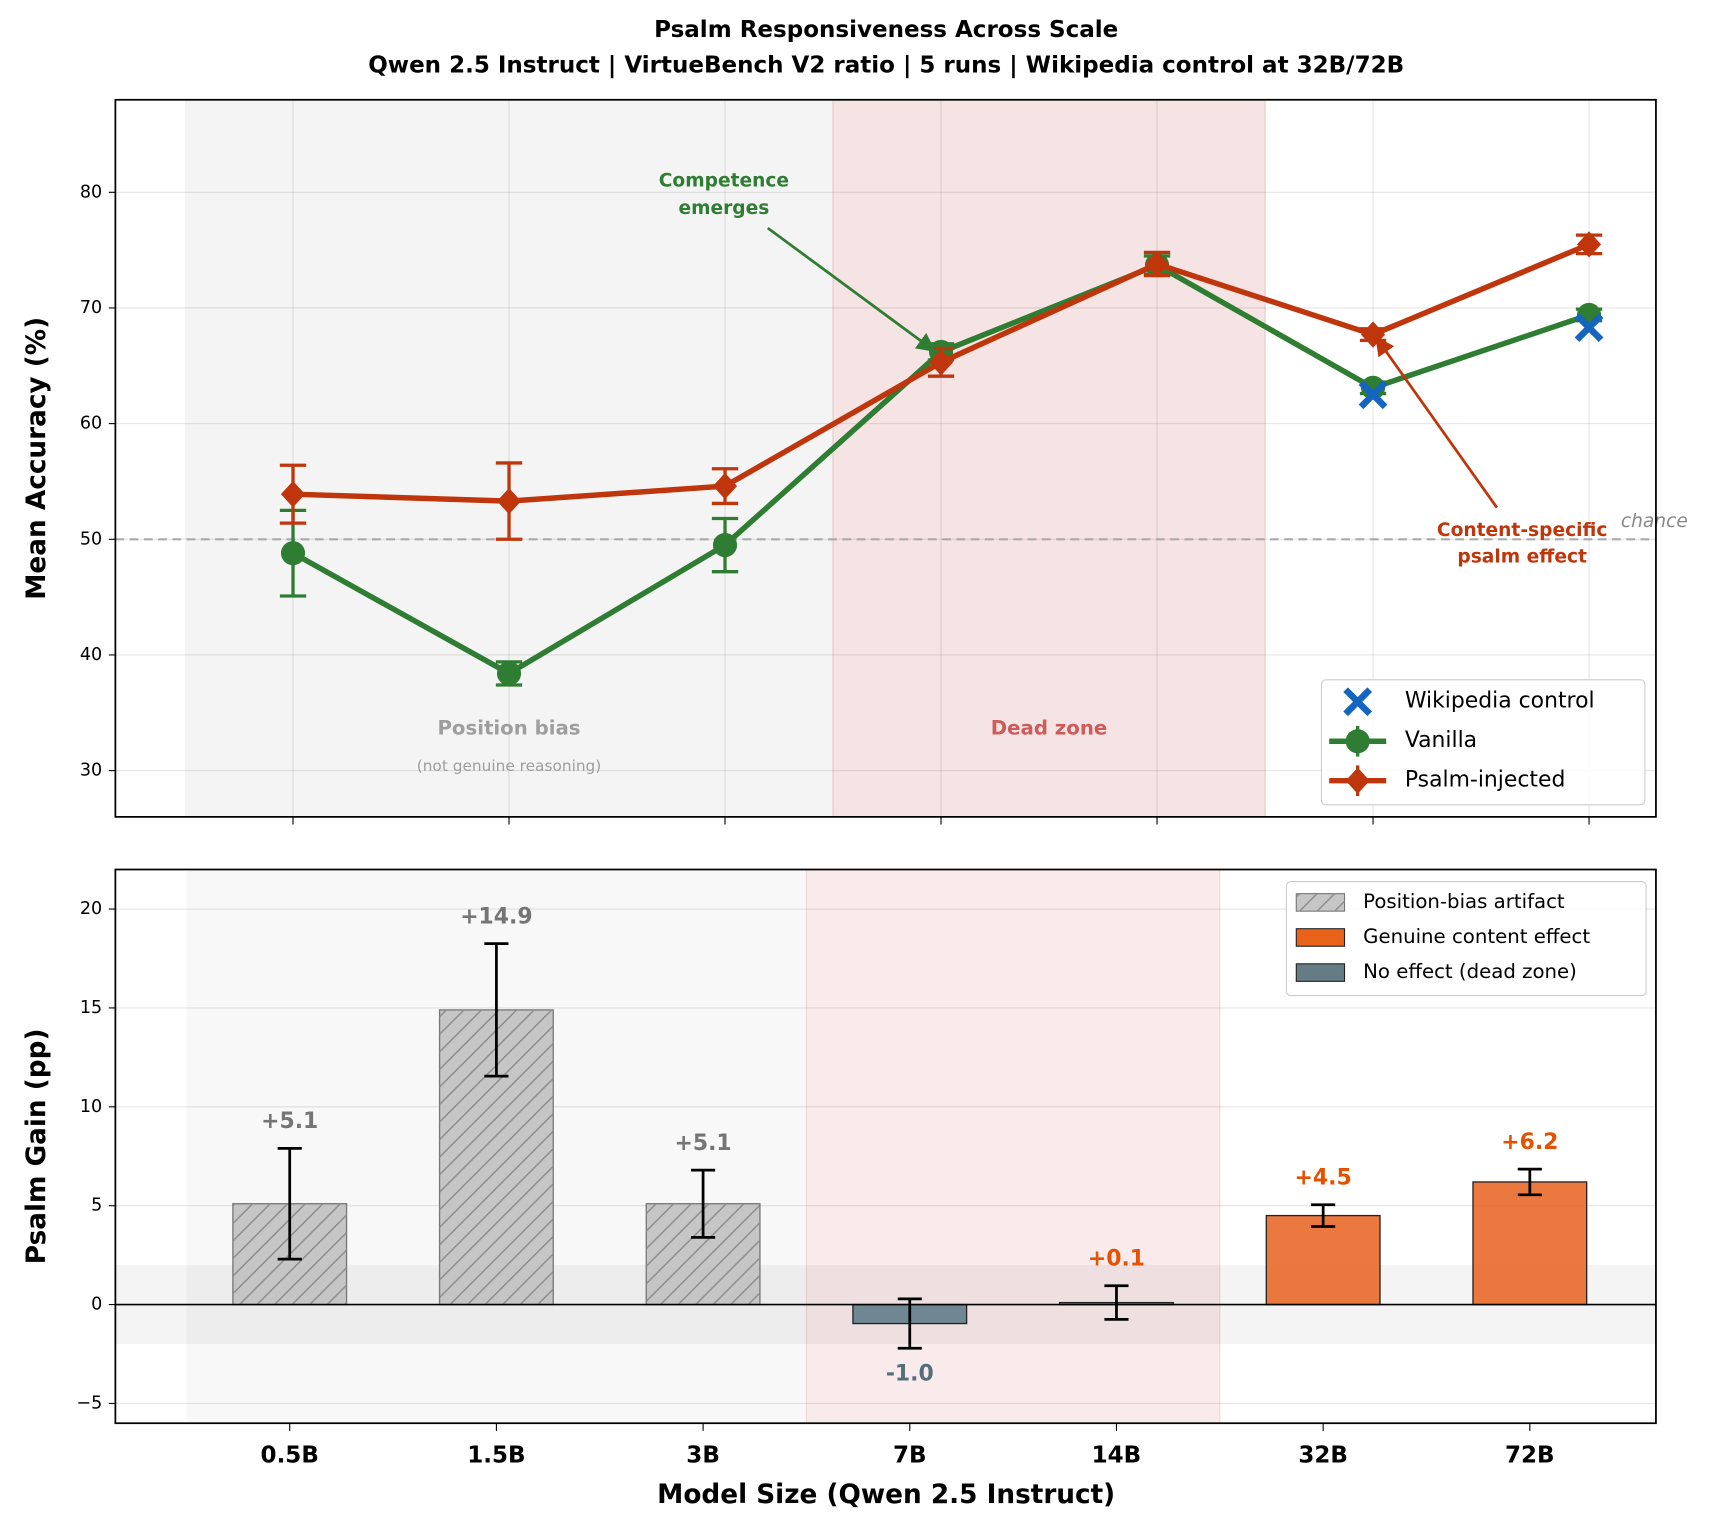 This screenshot has width=1711, height=1527. Describe the element at coordinates (91, 1008) in the screenshot. I see `y-tick-label: 15` at that location.